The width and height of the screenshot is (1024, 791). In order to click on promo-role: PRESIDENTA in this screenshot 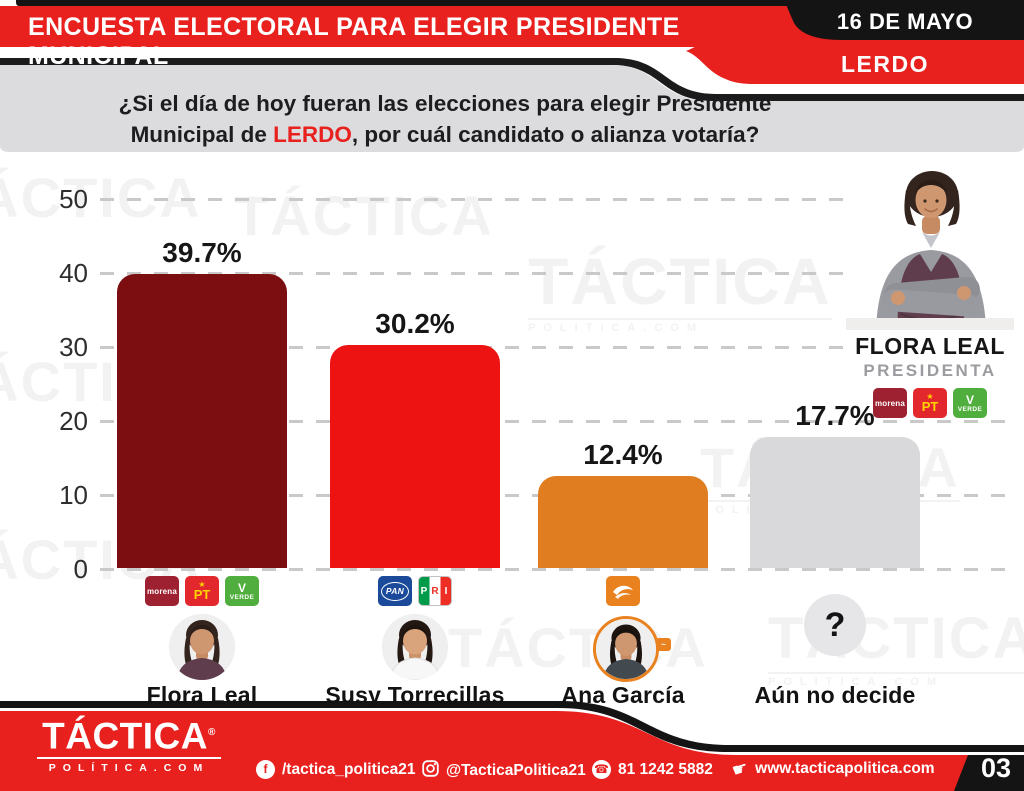, I will do `click(930, 370)`.